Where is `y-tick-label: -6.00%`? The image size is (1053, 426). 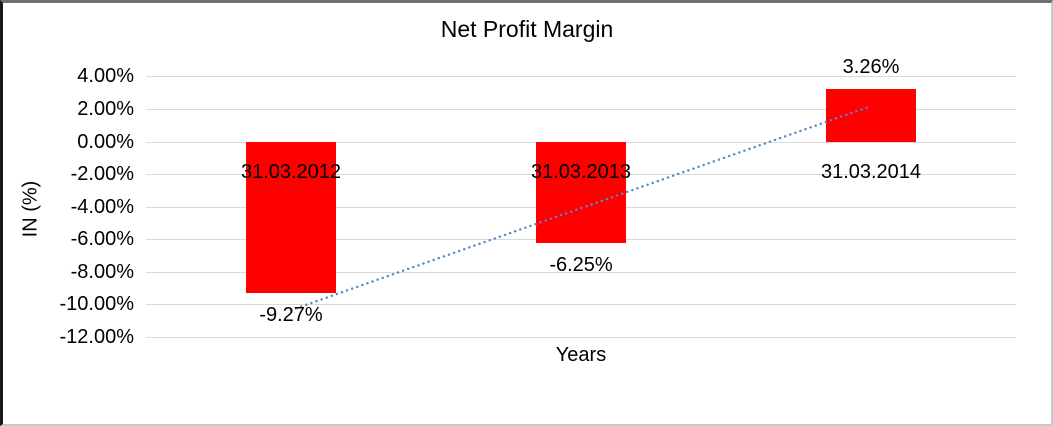 y-tick-label: -6.00% is located at coordinates (102, 239).